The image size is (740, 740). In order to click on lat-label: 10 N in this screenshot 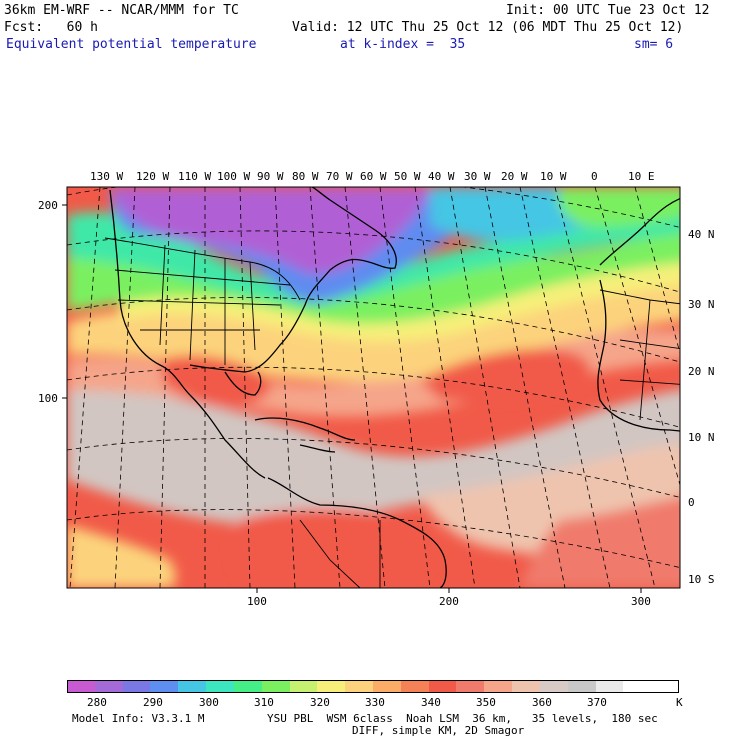, I will do `click(701, 437)`.